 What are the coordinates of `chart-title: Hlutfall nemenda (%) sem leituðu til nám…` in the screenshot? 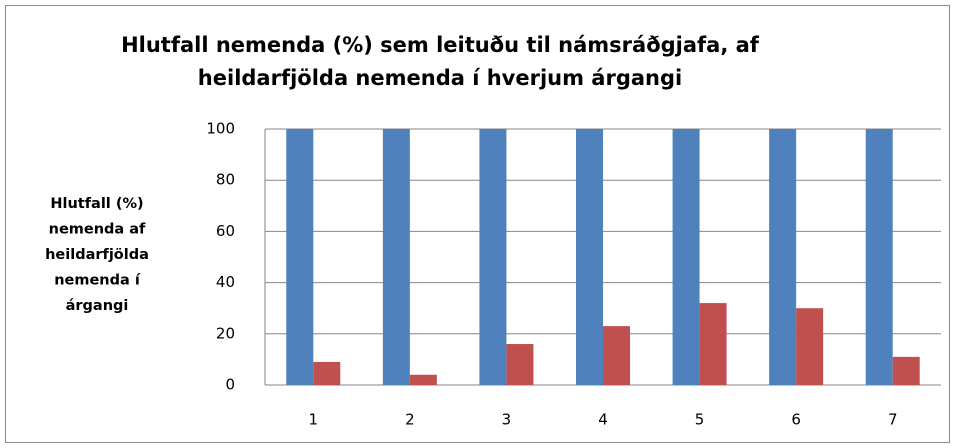 It's located at (440, 45).